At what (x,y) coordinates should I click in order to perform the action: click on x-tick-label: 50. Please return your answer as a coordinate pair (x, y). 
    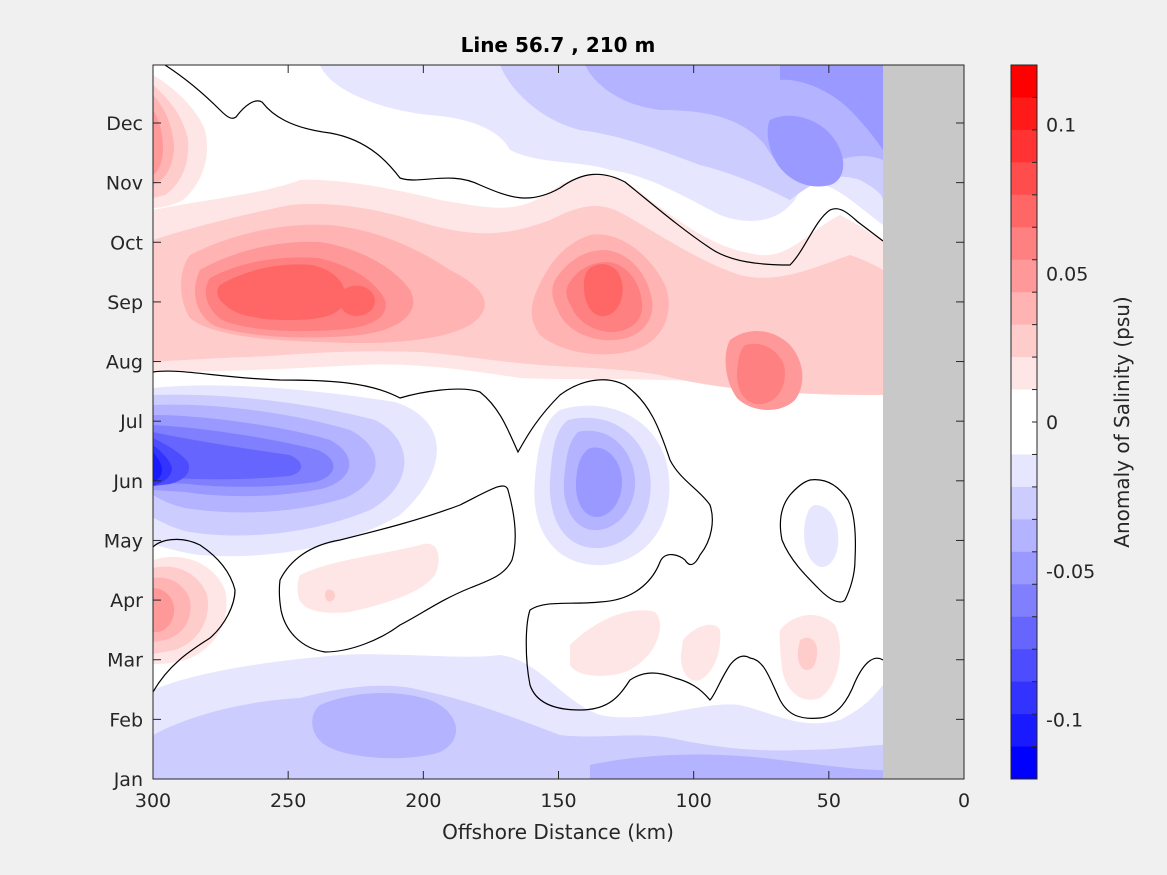
    Looking at the image, I should click on (829, 801).